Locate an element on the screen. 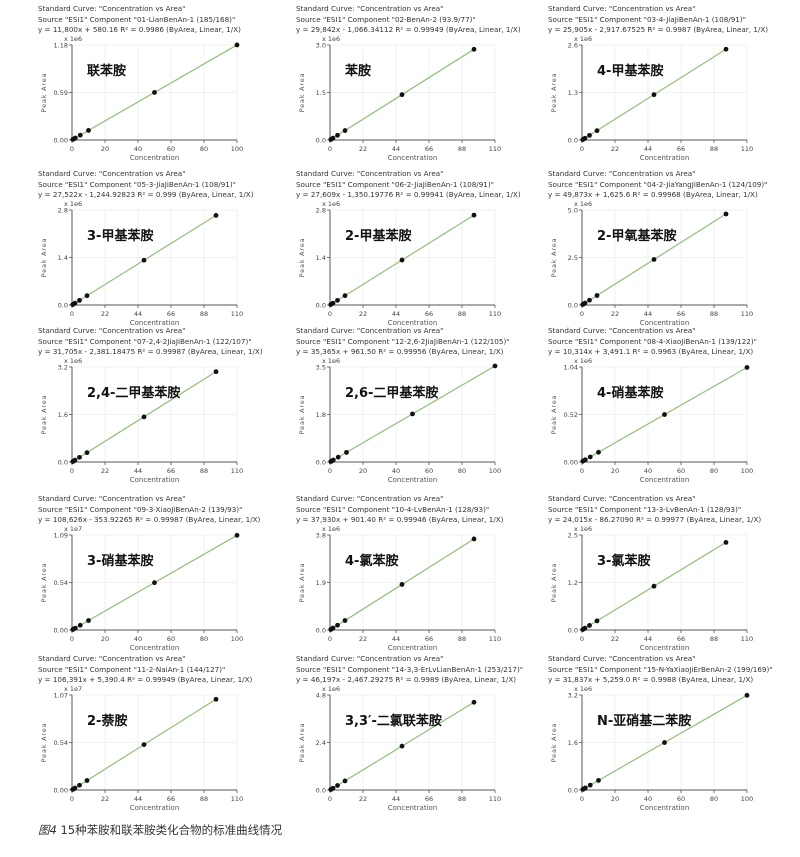  x-tick-label: 80 is located at coordinates (714, 799).